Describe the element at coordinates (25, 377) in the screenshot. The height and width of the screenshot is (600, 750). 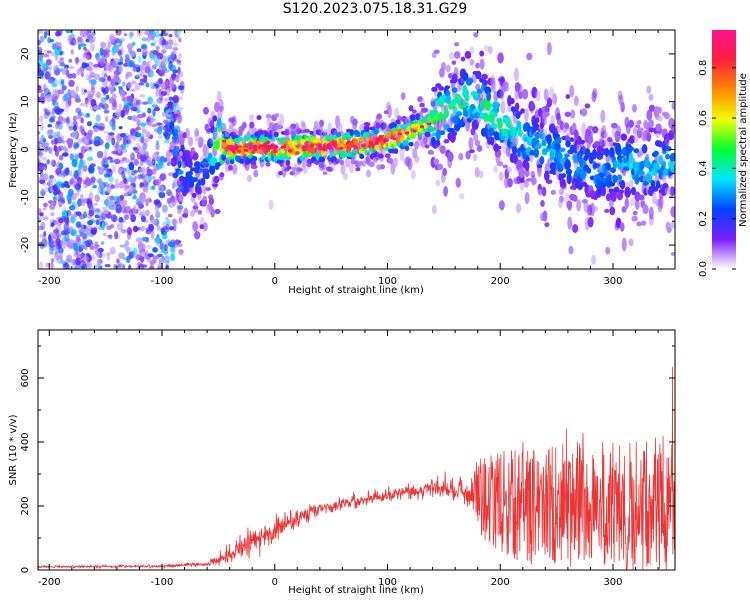
I see `y-tick-label: 600` at that location.